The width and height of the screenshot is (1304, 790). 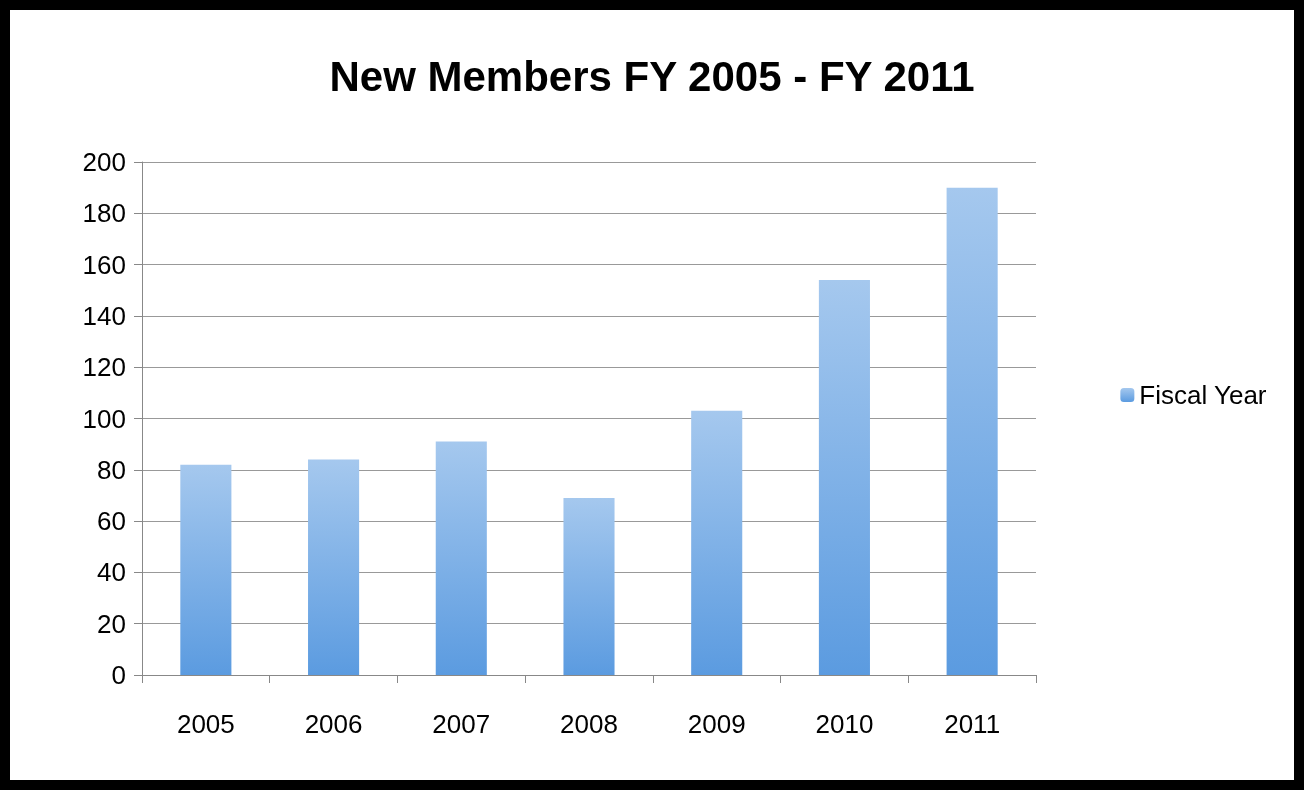 I want to click on x-tick-label: 2009, so click(x=716, y=724).